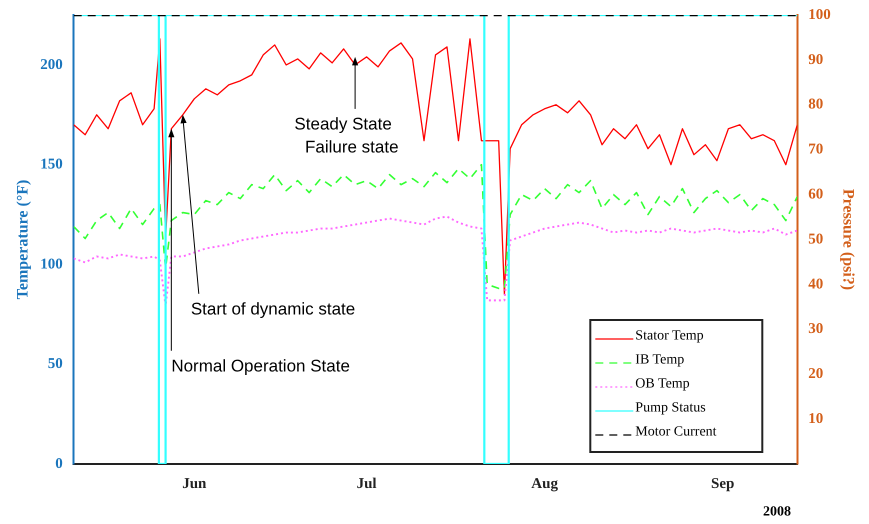  I want to click on annotation: Steady State, so click(343, 124).